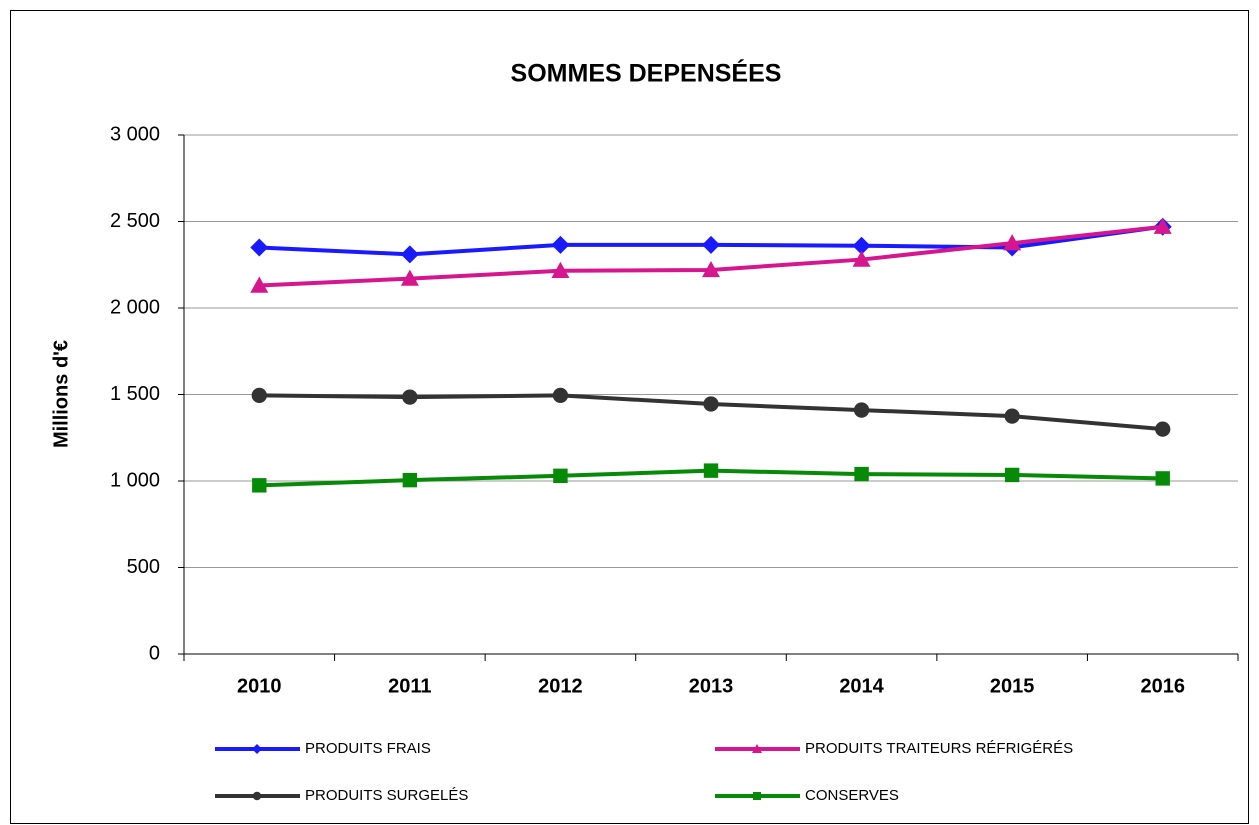  I want to click on x-tick-label: 2016, so click(1162, 686).